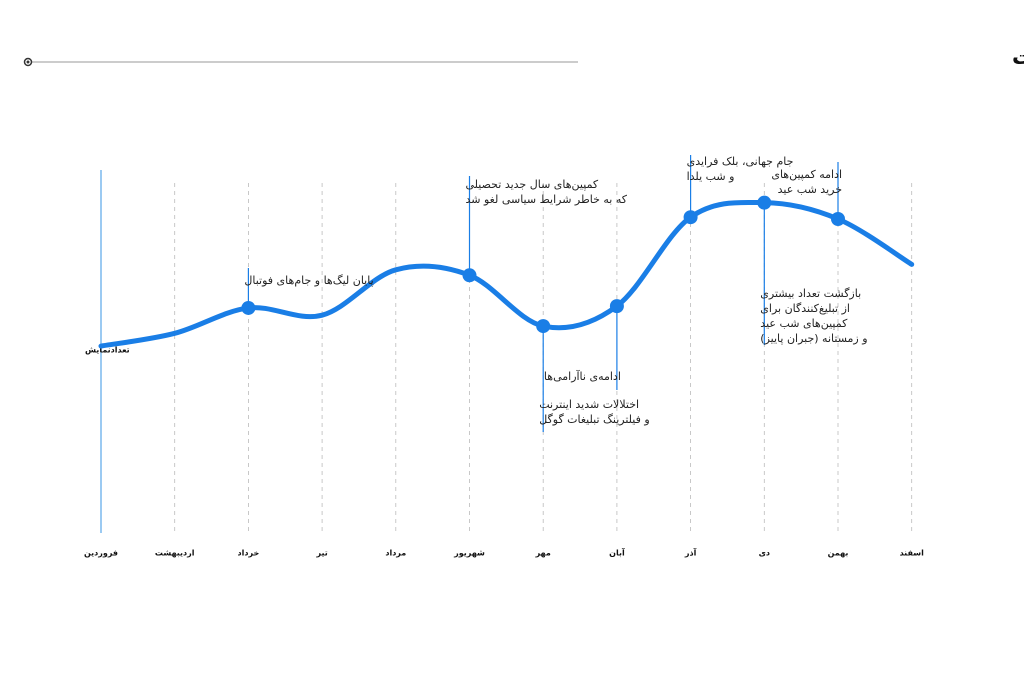 This screenshot has height=683, width=1024. What do you see at coordinates (321, 553) in the screenshot?
I see `x-tick-label: تیر` at bounding box center [321, 553].